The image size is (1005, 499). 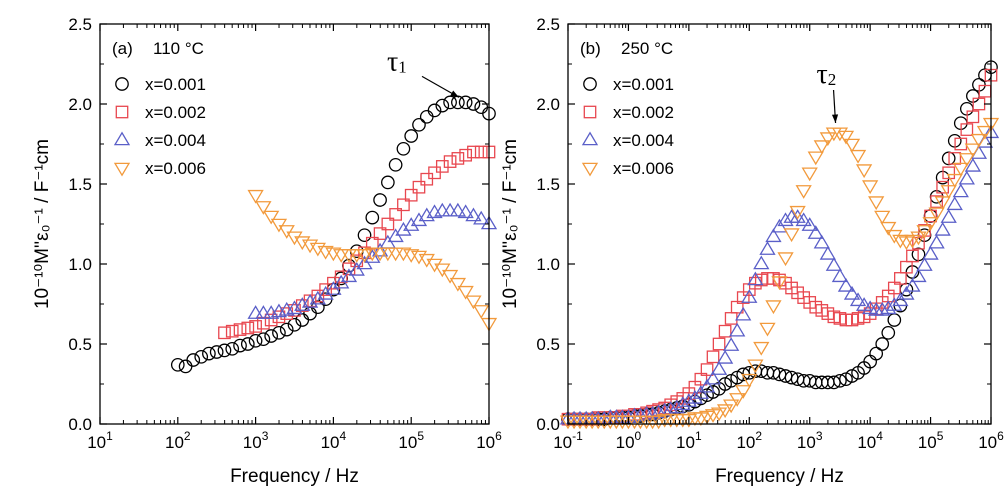 I want to click on legend-label: x=0.004, so click(x=175, y=140).